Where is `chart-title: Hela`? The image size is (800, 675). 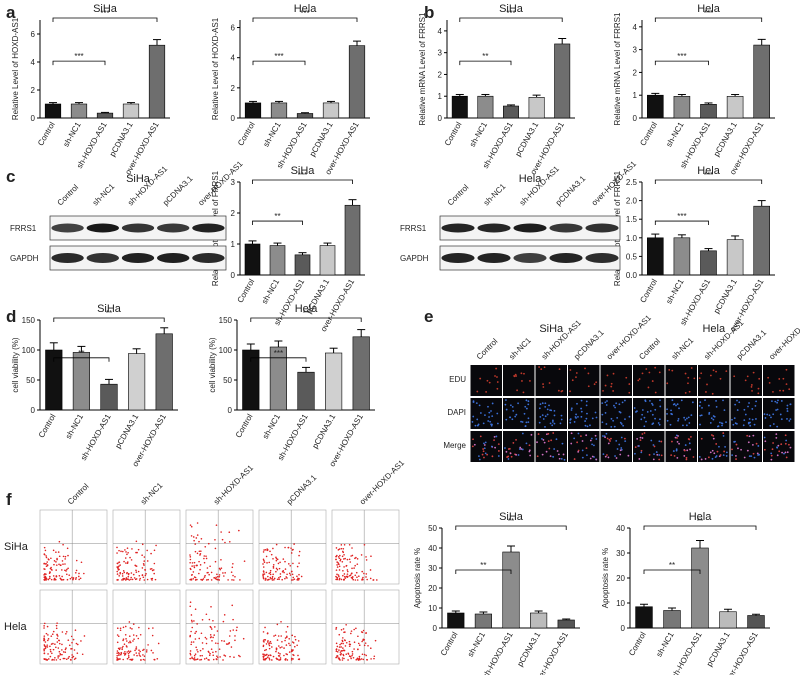 chart-title: Hela is located at coordinates (701, 517).